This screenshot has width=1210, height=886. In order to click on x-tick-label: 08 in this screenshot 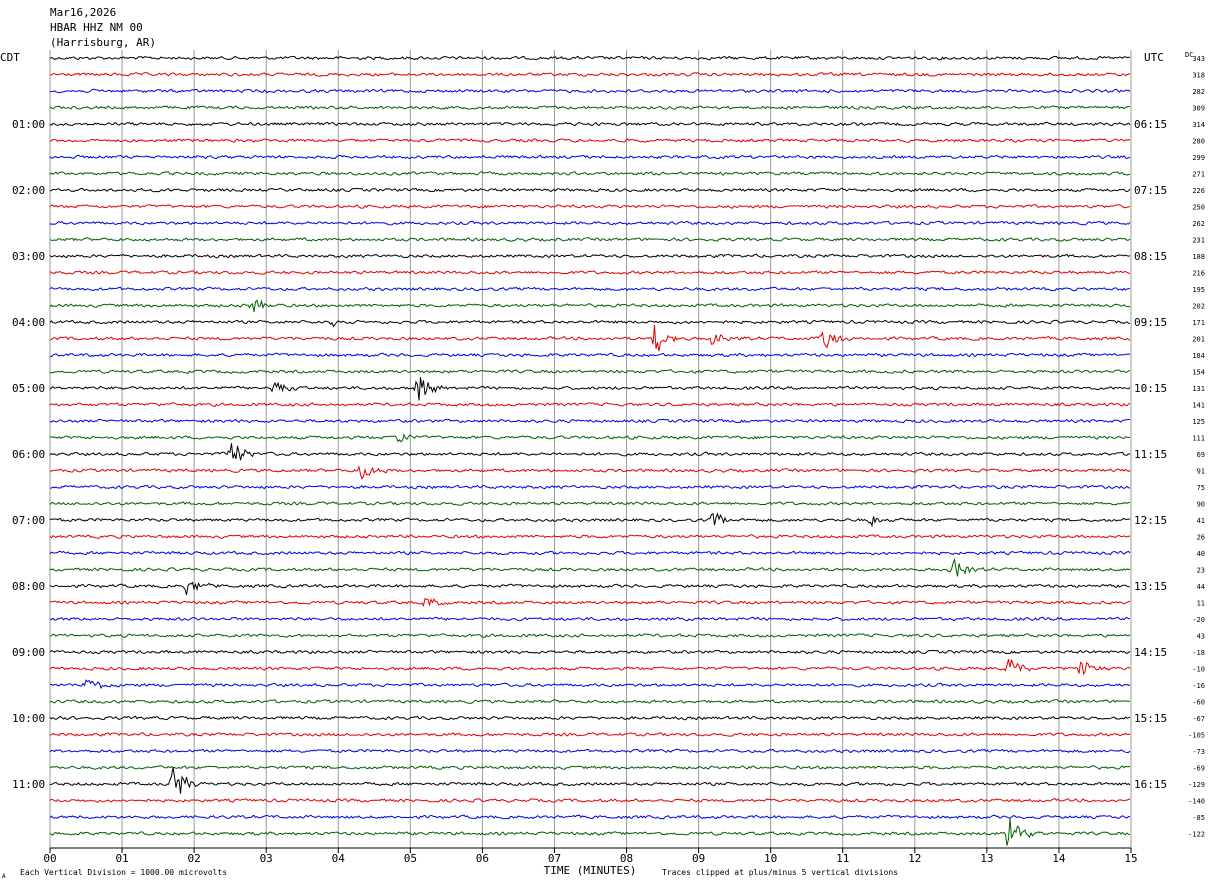, I will do `click(626, 858)`.